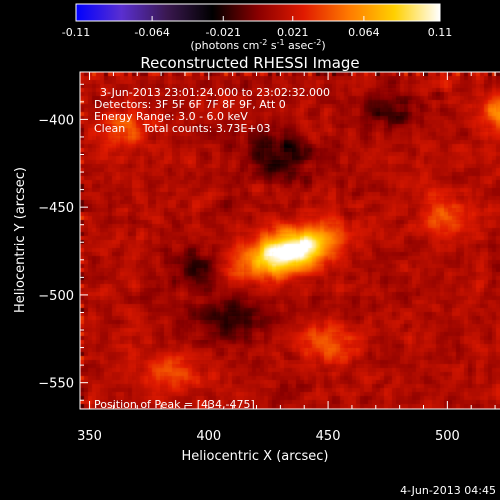  Describe the element at coordinates (249, 63) in the screenshot. I see `chart-title: Reconstructed RHESSI Image` at that location.